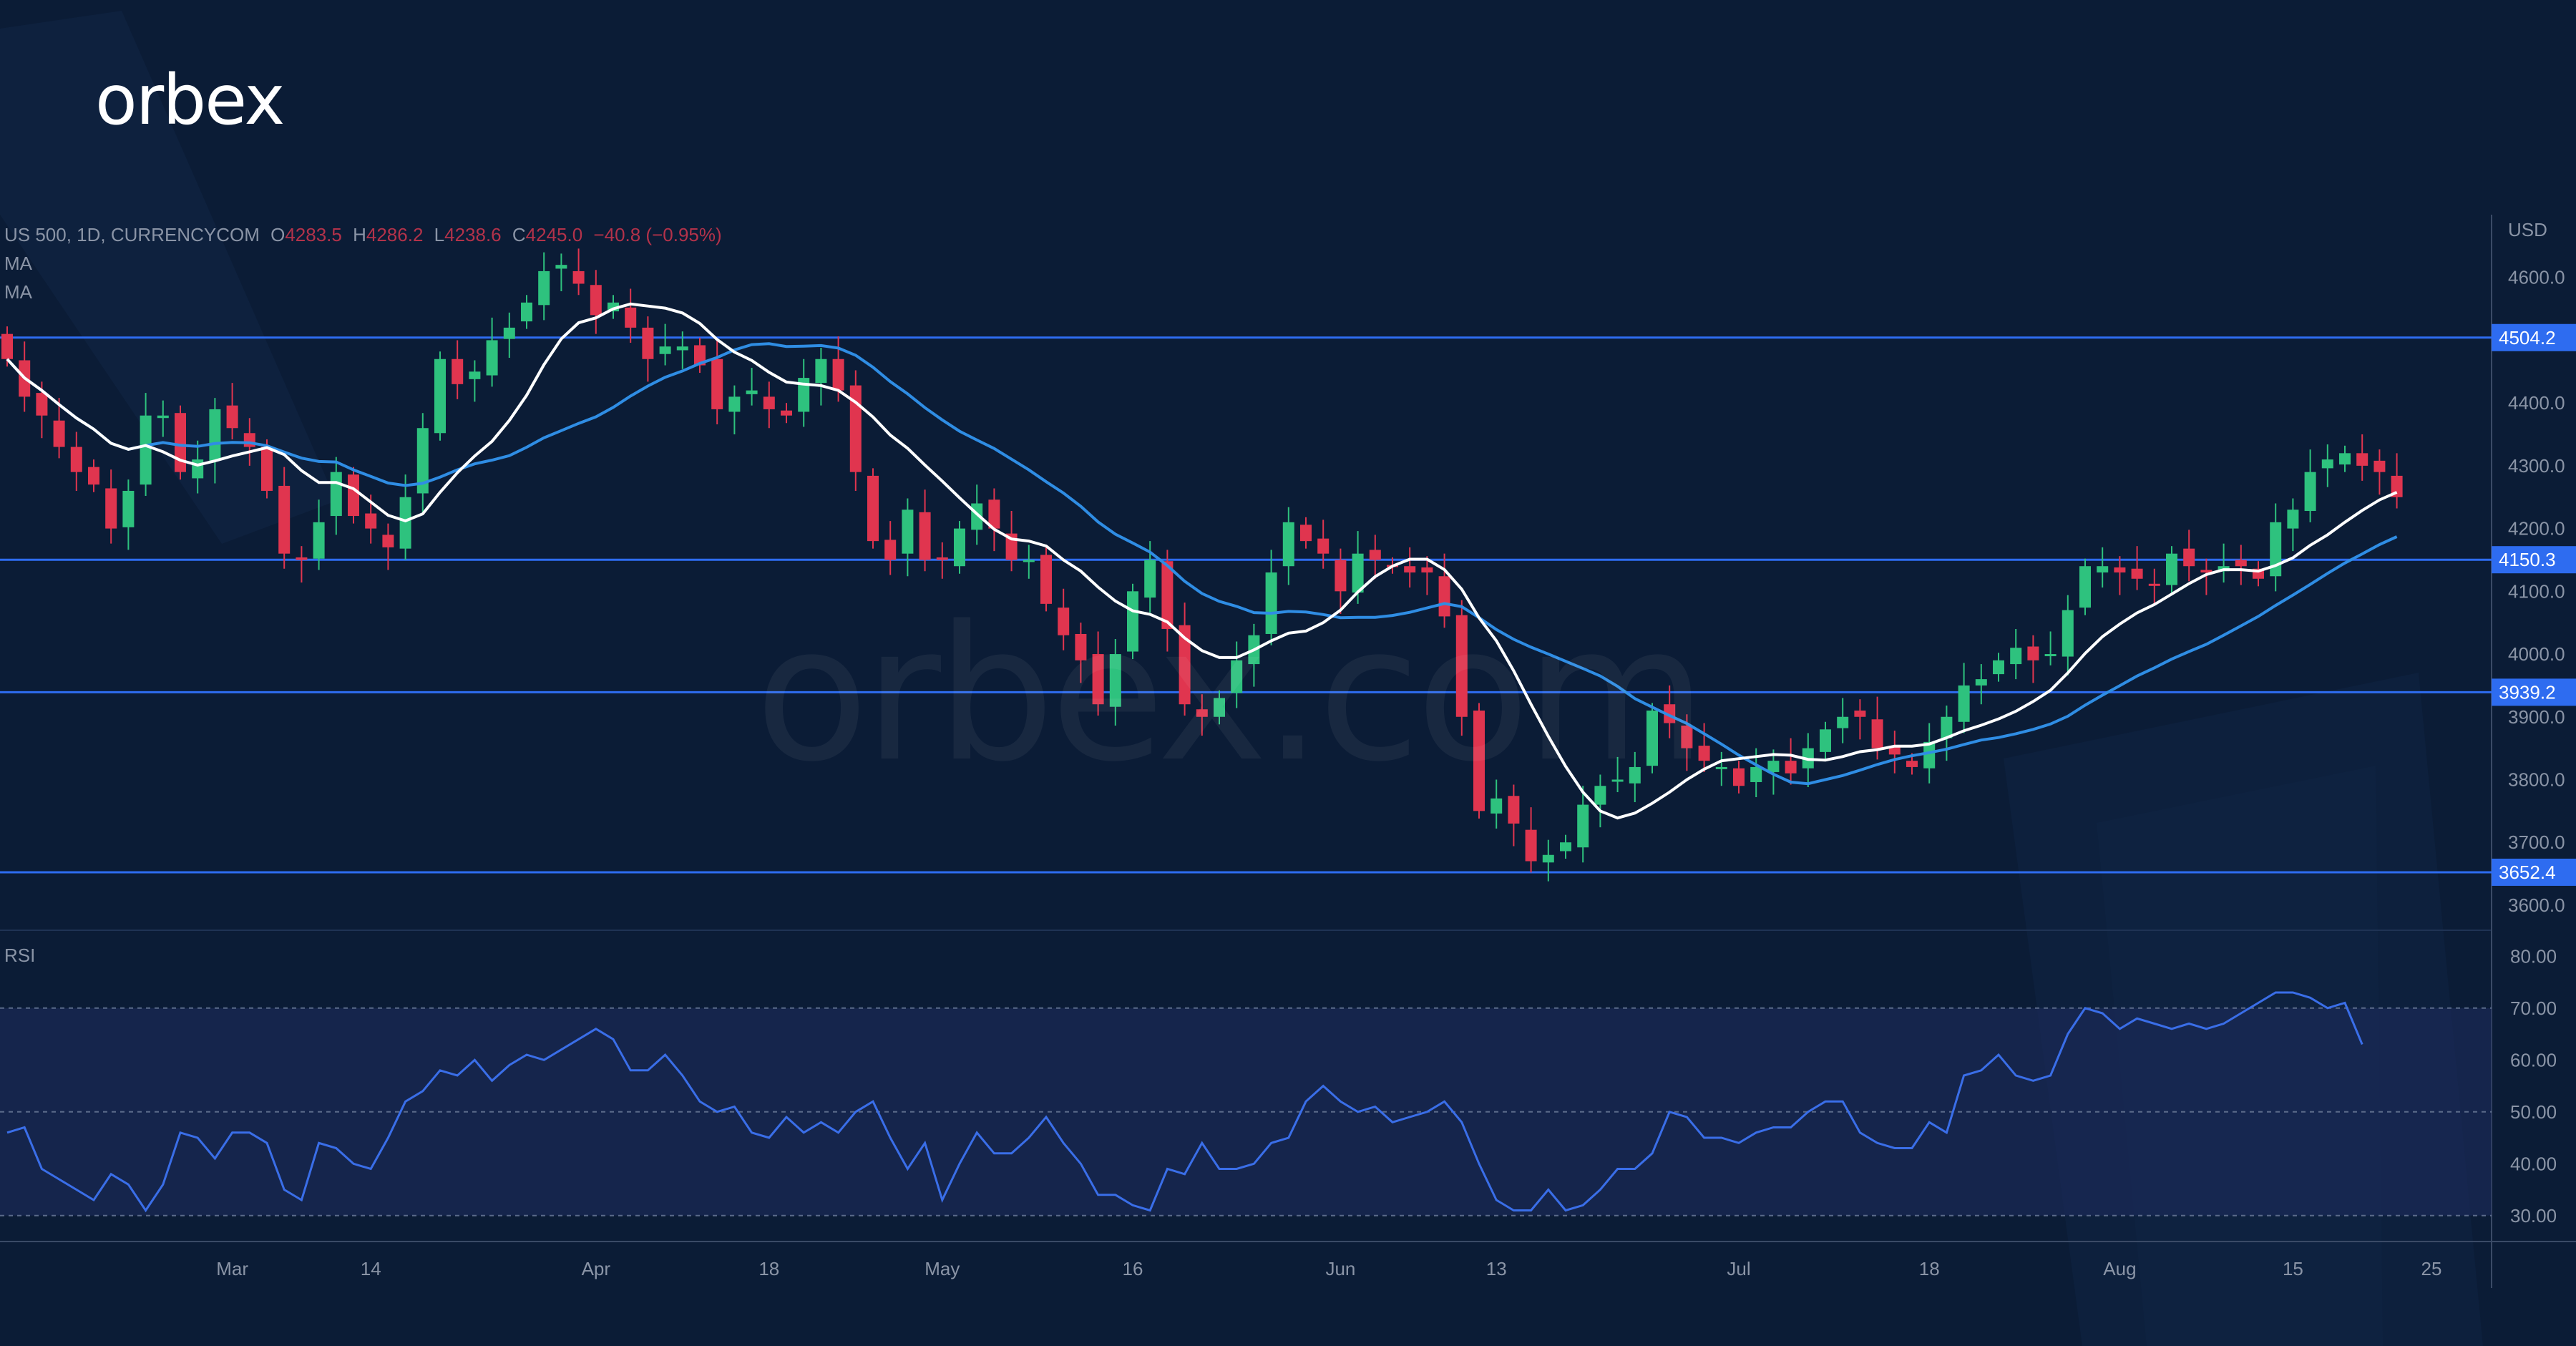 The height and width of the screenshot is (1346, 2576). Describe the element at coordinates (18, 263) in the screenshot. I see `legend-ma-1: MA` at that location.